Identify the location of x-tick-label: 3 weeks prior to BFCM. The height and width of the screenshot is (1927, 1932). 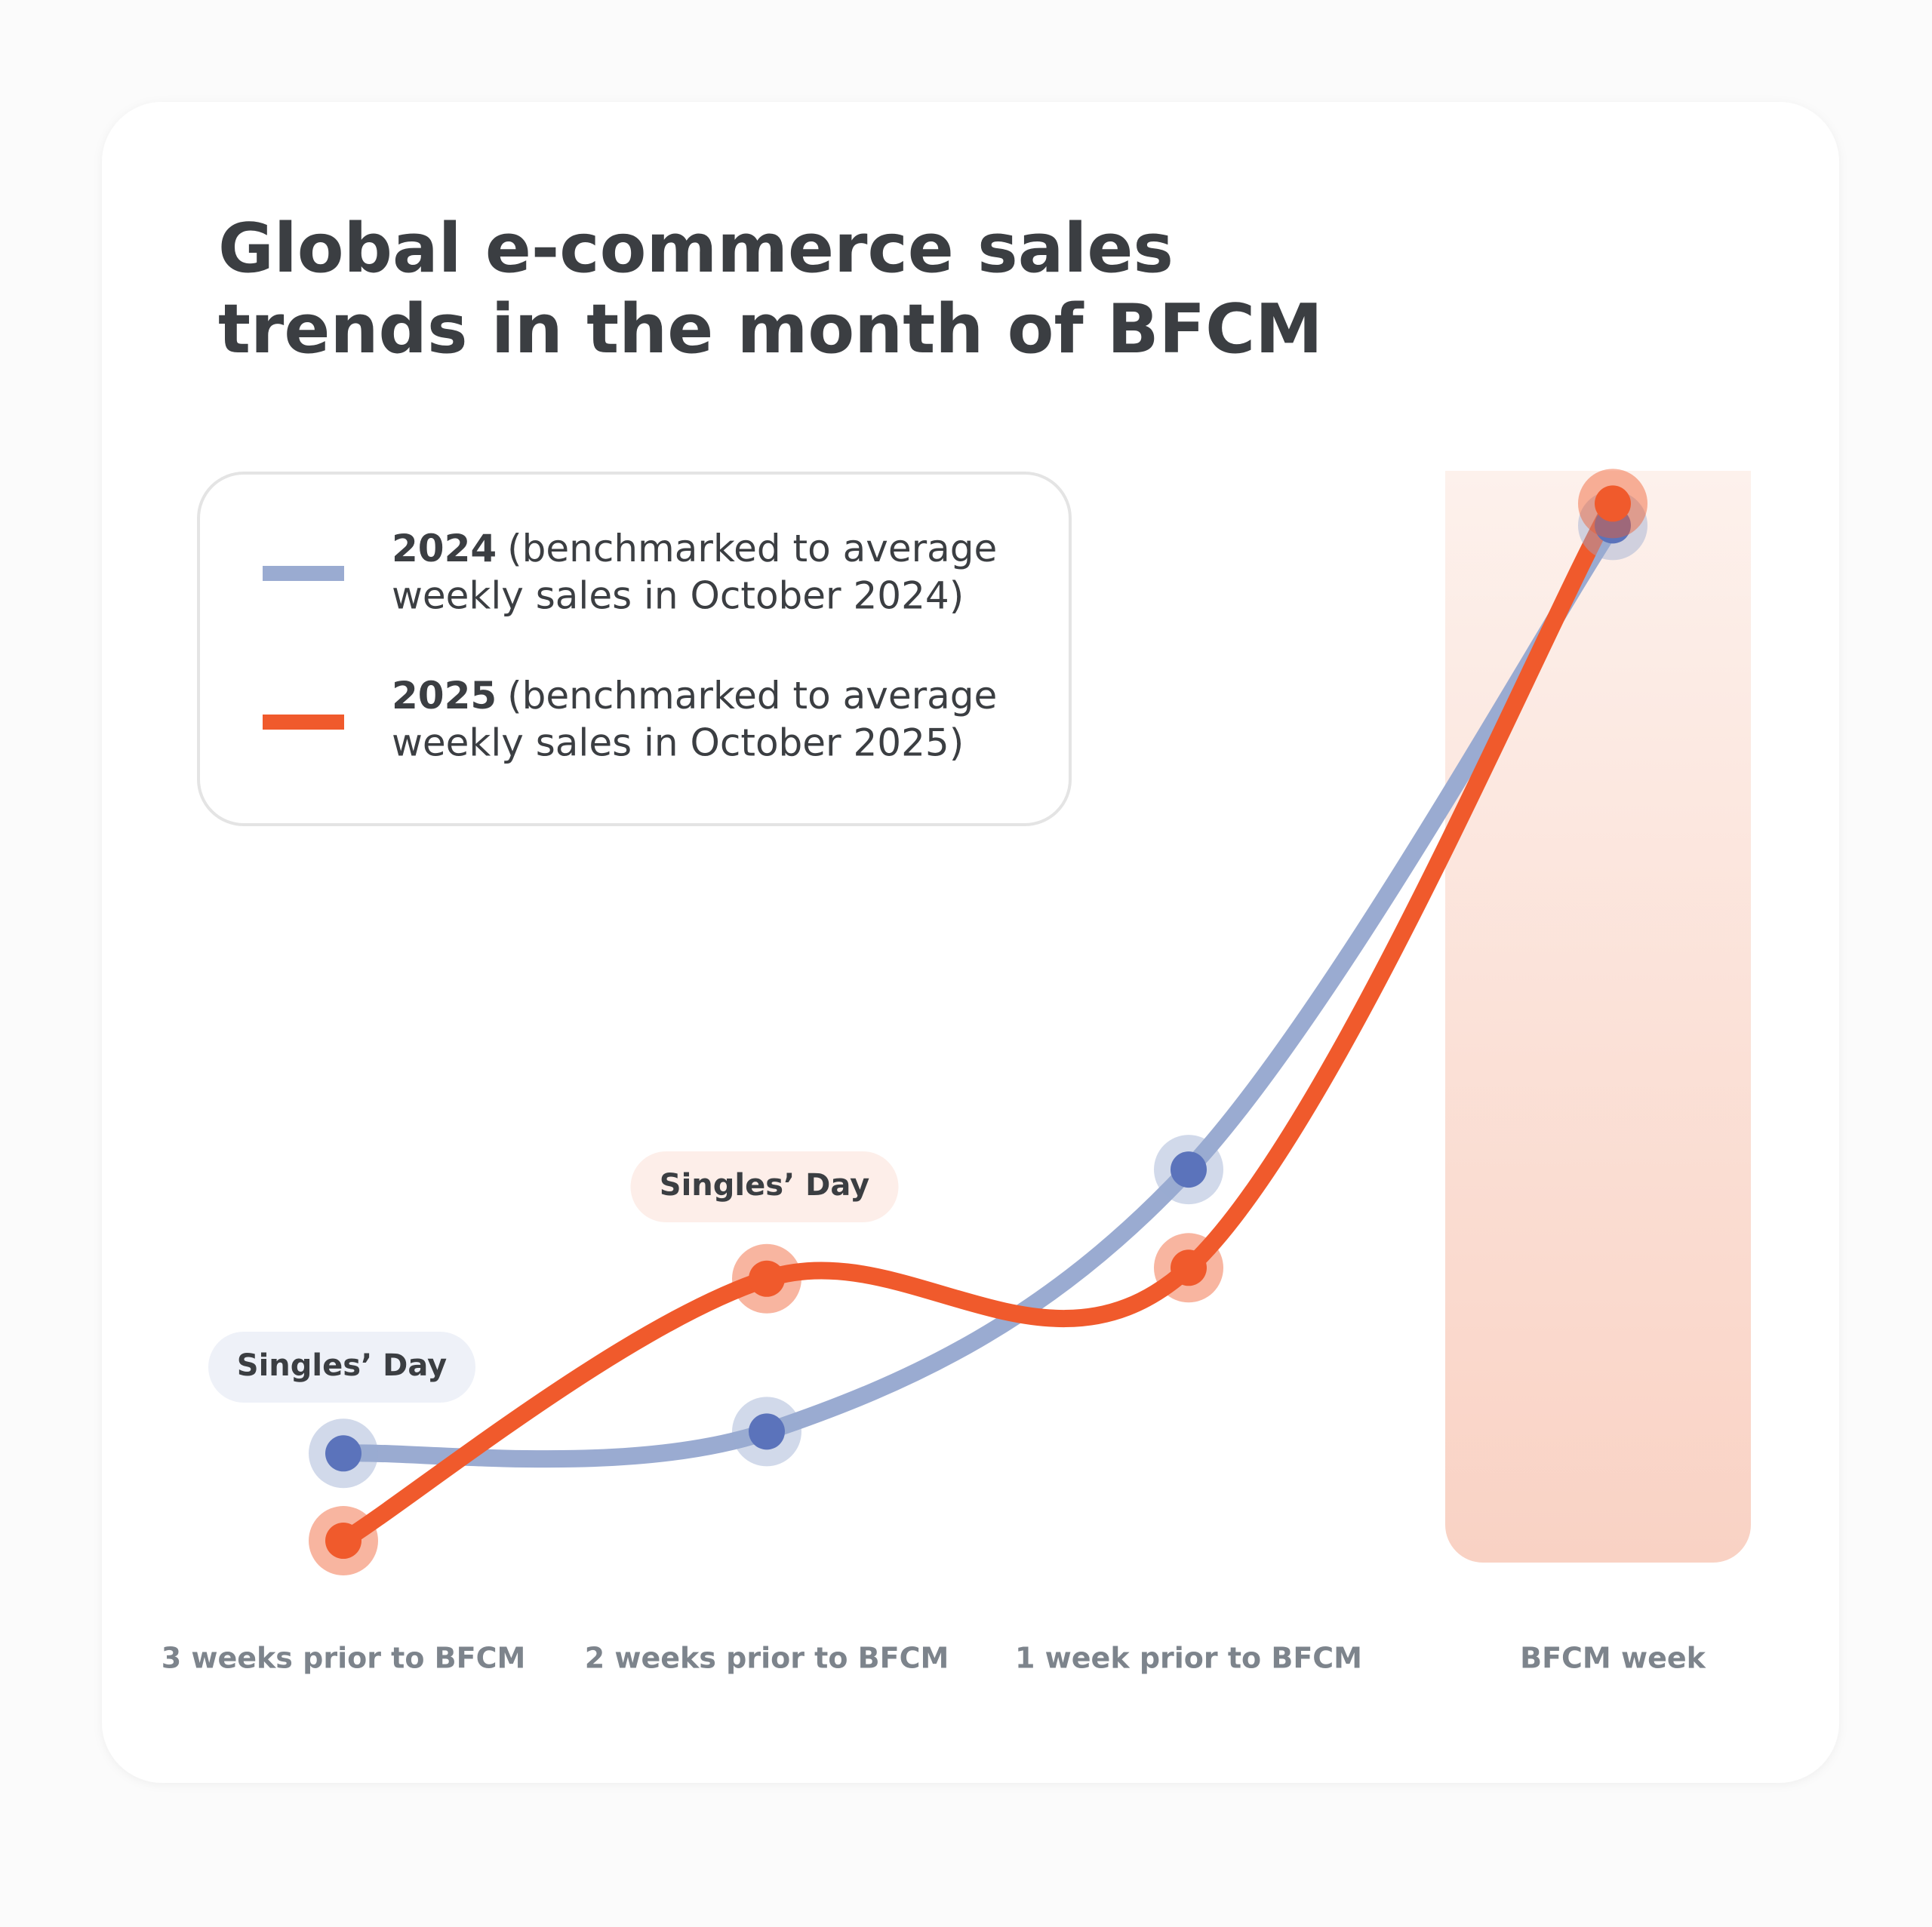
(344, 1658).